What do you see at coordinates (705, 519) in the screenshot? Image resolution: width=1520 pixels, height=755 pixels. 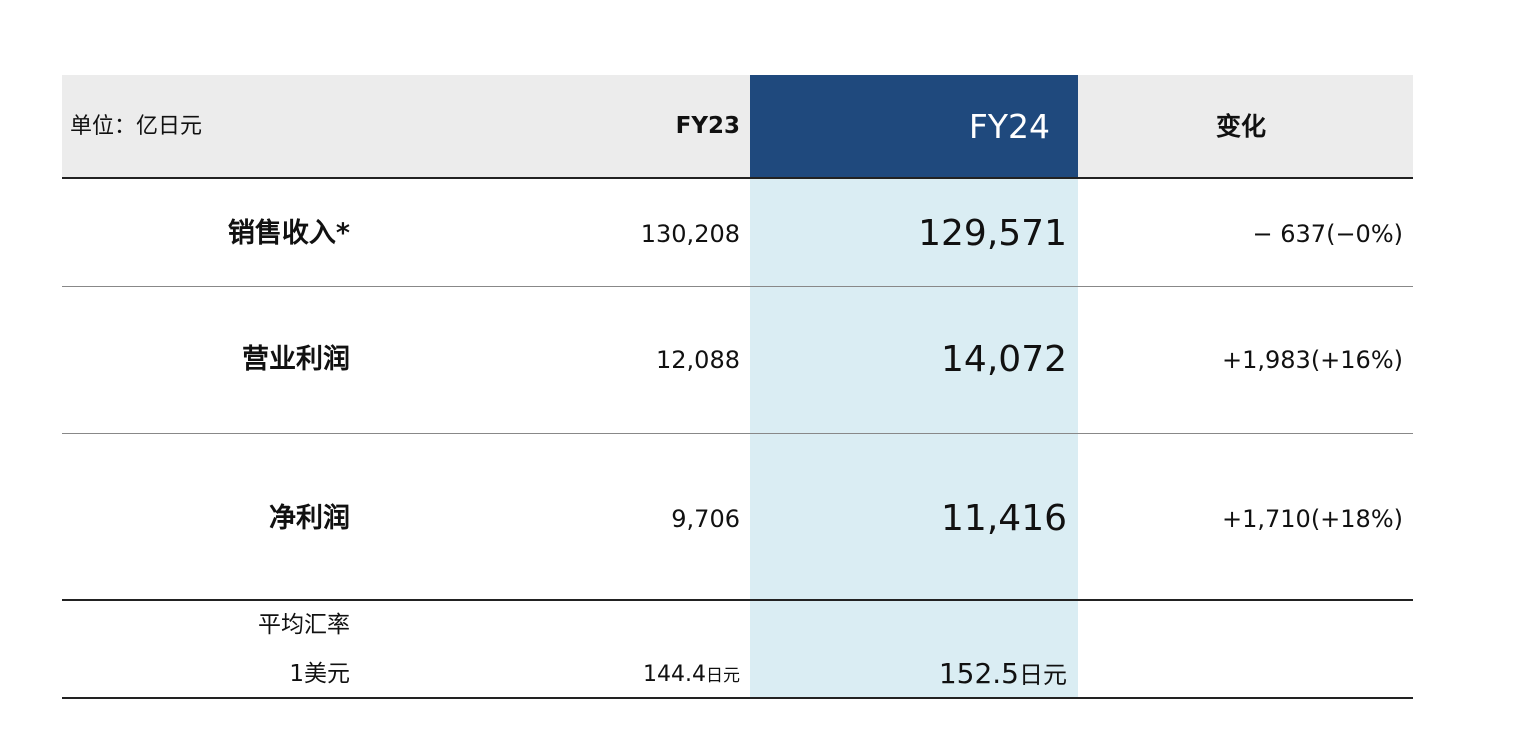 I see `fy23-value: 9,706` at bounding box center [705, 519].